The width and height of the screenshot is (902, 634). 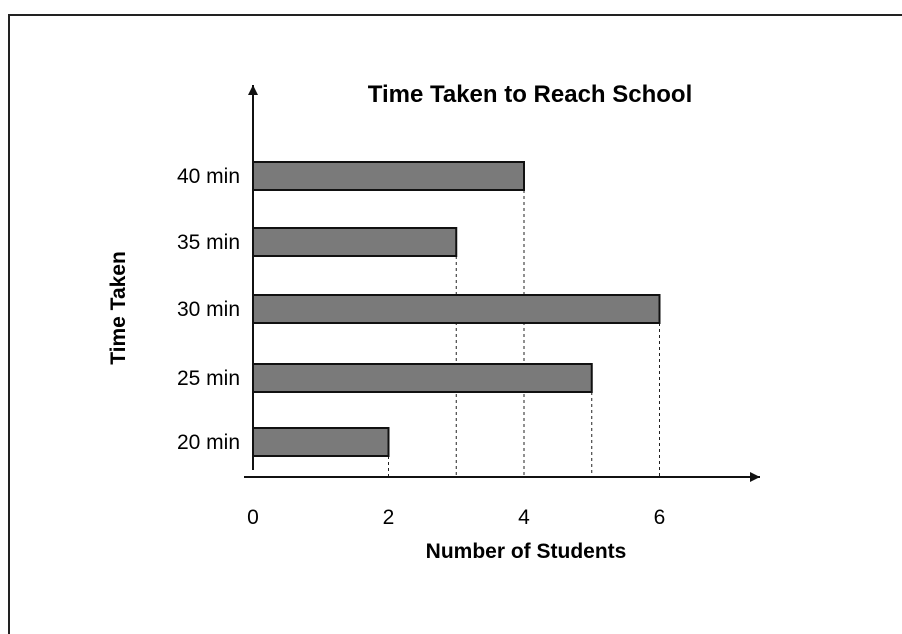 I want to click on chart-title: Time Taken to Reach School, so click(x=530, y=94).